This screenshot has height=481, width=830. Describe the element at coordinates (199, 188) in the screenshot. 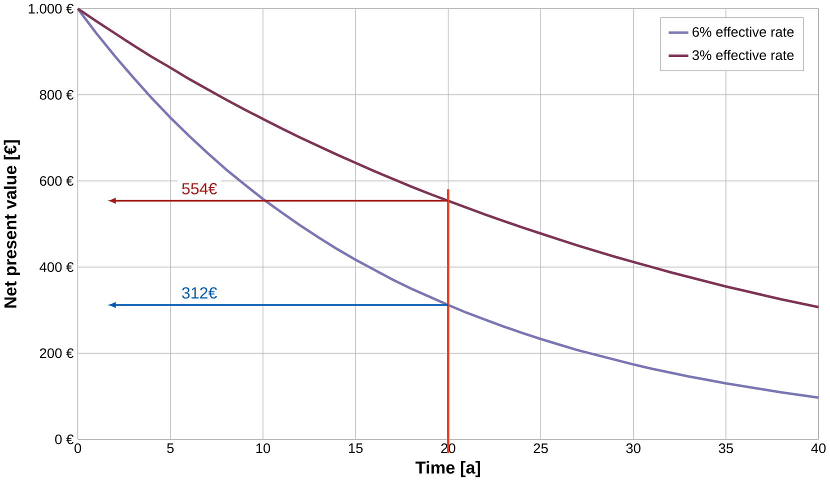

I see `annotation: 554€` at that location.